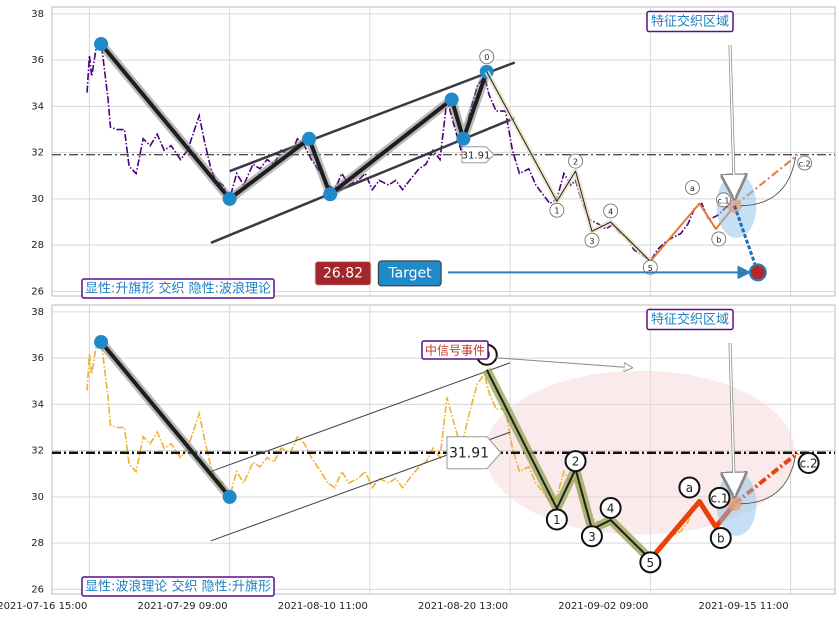 The image size is (839, 617). I want to click on x-tick-label: 2021-08-20 13:00, so click(463, 606).